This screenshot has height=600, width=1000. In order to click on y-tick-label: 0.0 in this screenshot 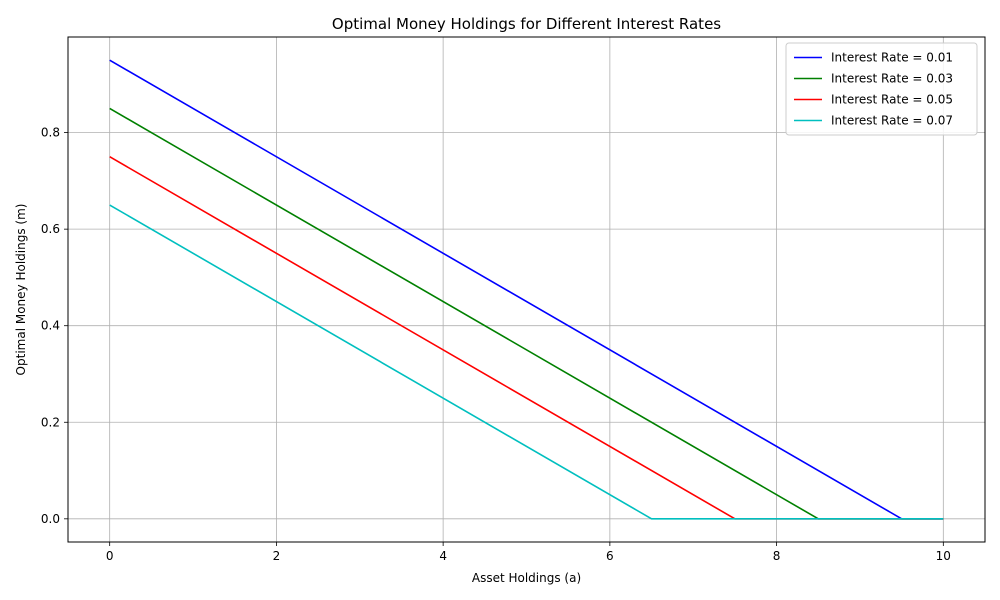, I will do `click(50, 519)`.